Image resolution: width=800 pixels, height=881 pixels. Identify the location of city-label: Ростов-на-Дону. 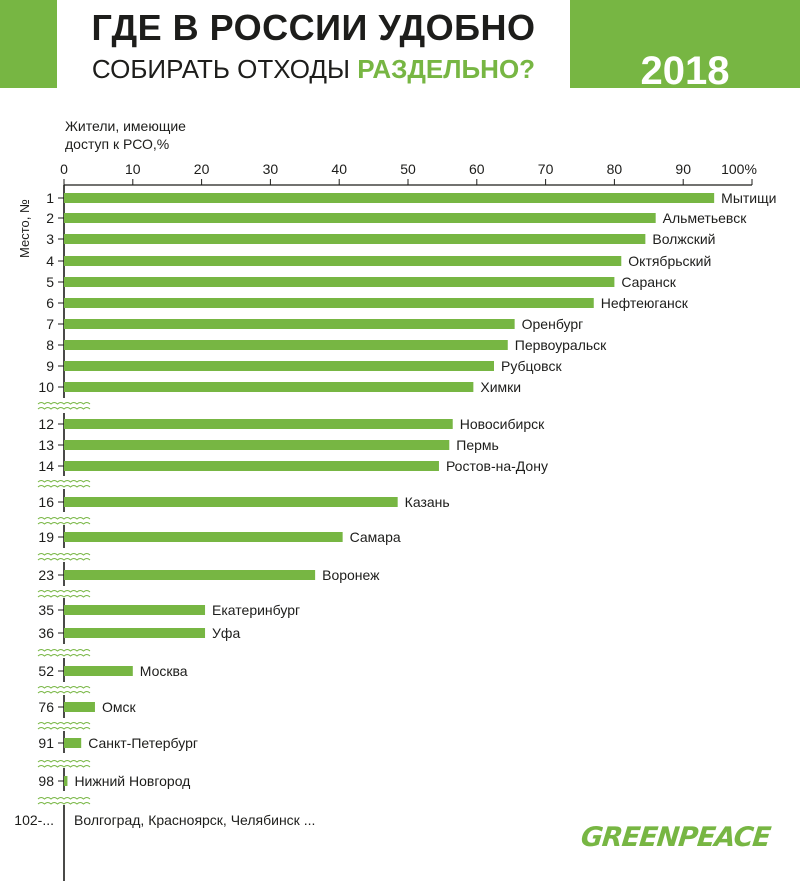
(497, 466).